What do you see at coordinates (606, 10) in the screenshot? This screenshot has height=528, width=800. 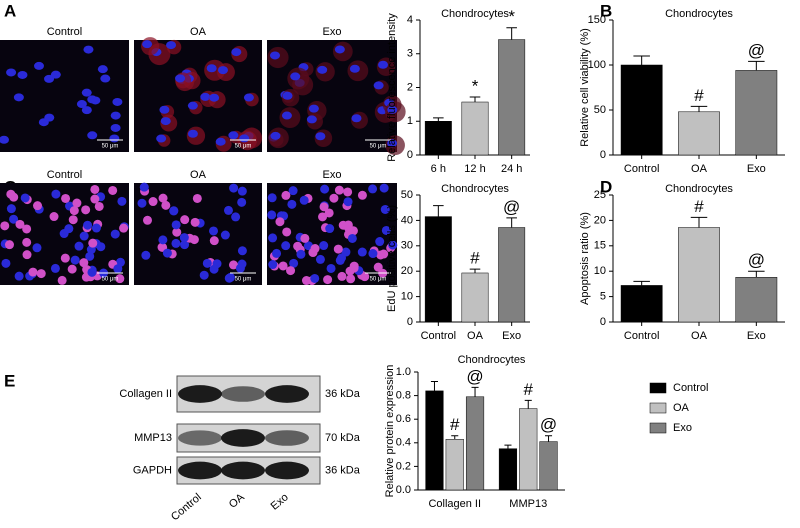 I see `panel-label: B` at bounding box center [606, 10].